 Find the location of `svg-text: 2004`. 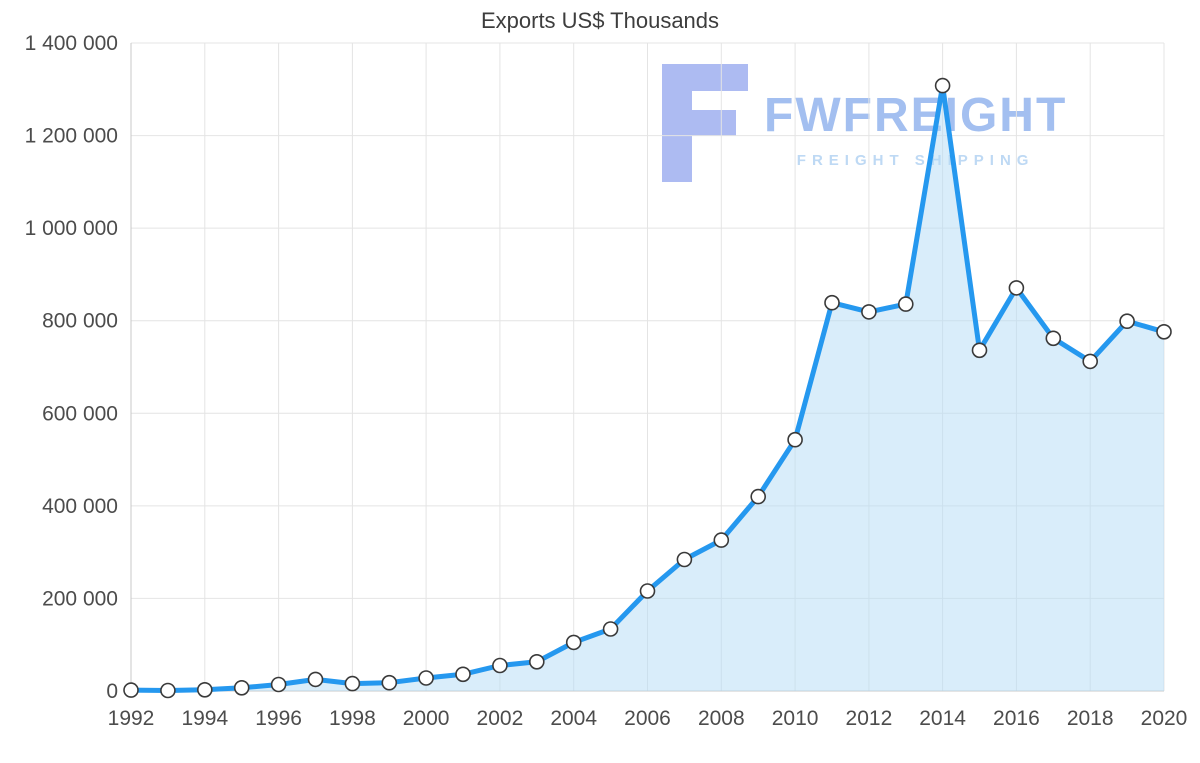

svg-text: 2004 is located at coordinates (573, 718).